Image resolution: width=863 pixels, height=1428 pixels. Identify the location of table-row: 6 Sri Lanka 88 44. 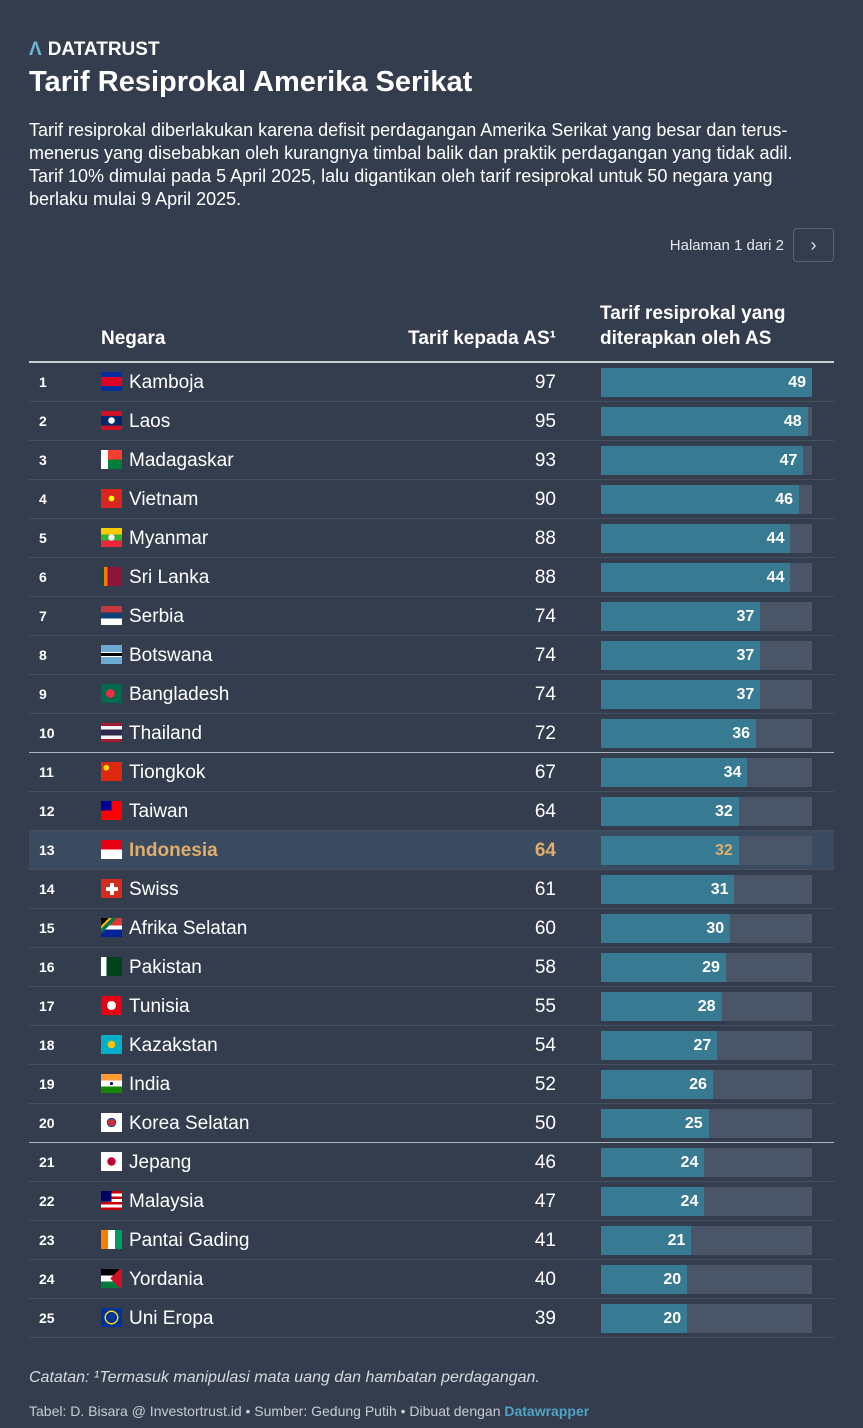
(431, 577).